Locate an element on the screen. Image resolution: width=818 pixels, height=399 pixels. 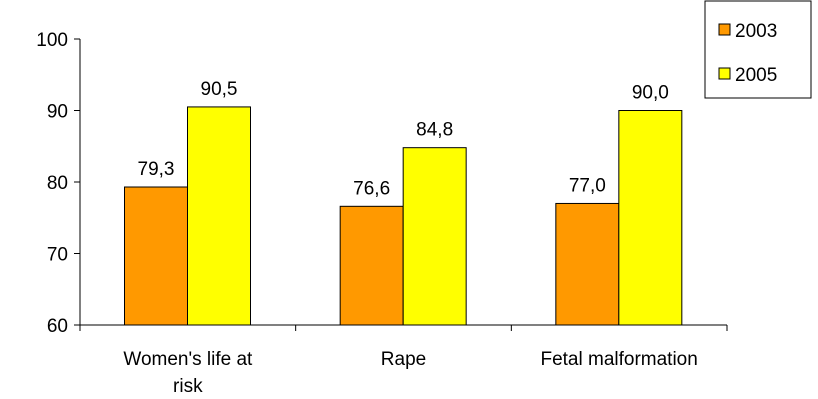
category-label-0-0: Women's life at is located at coordinates (188, 359).